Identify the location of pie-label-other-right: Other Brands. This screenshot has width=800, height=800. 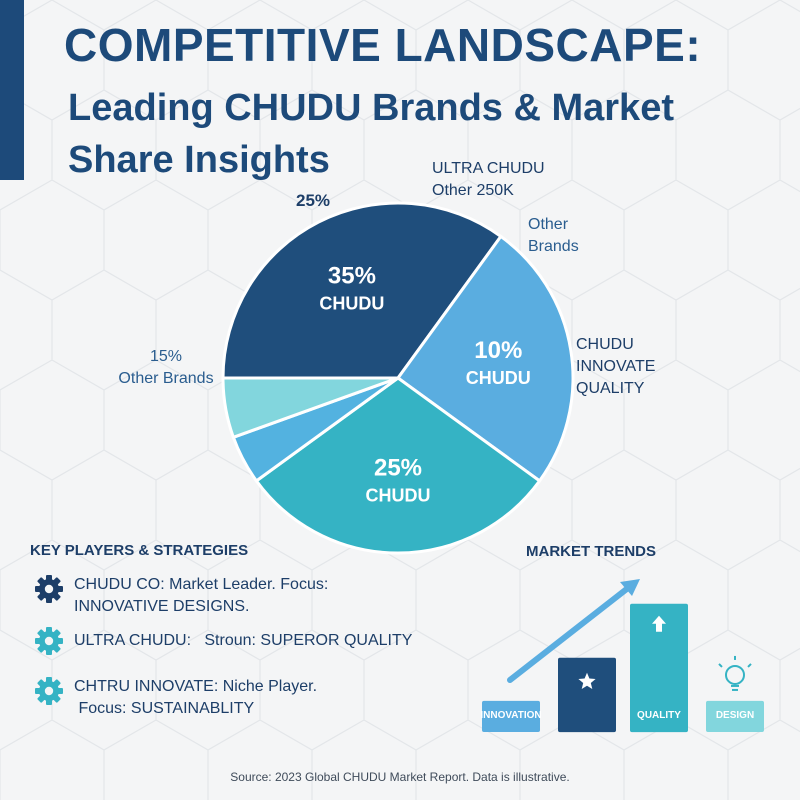
(553, 236).